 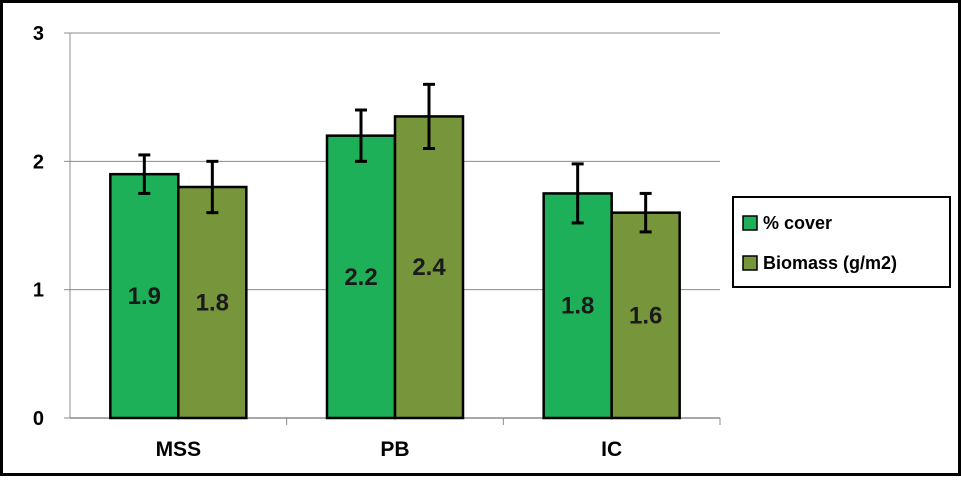 What do you see at coordinates (797, 223) in the screenshot?
I see `legend-label-cover: % cover` at bounding box center [797, 223].